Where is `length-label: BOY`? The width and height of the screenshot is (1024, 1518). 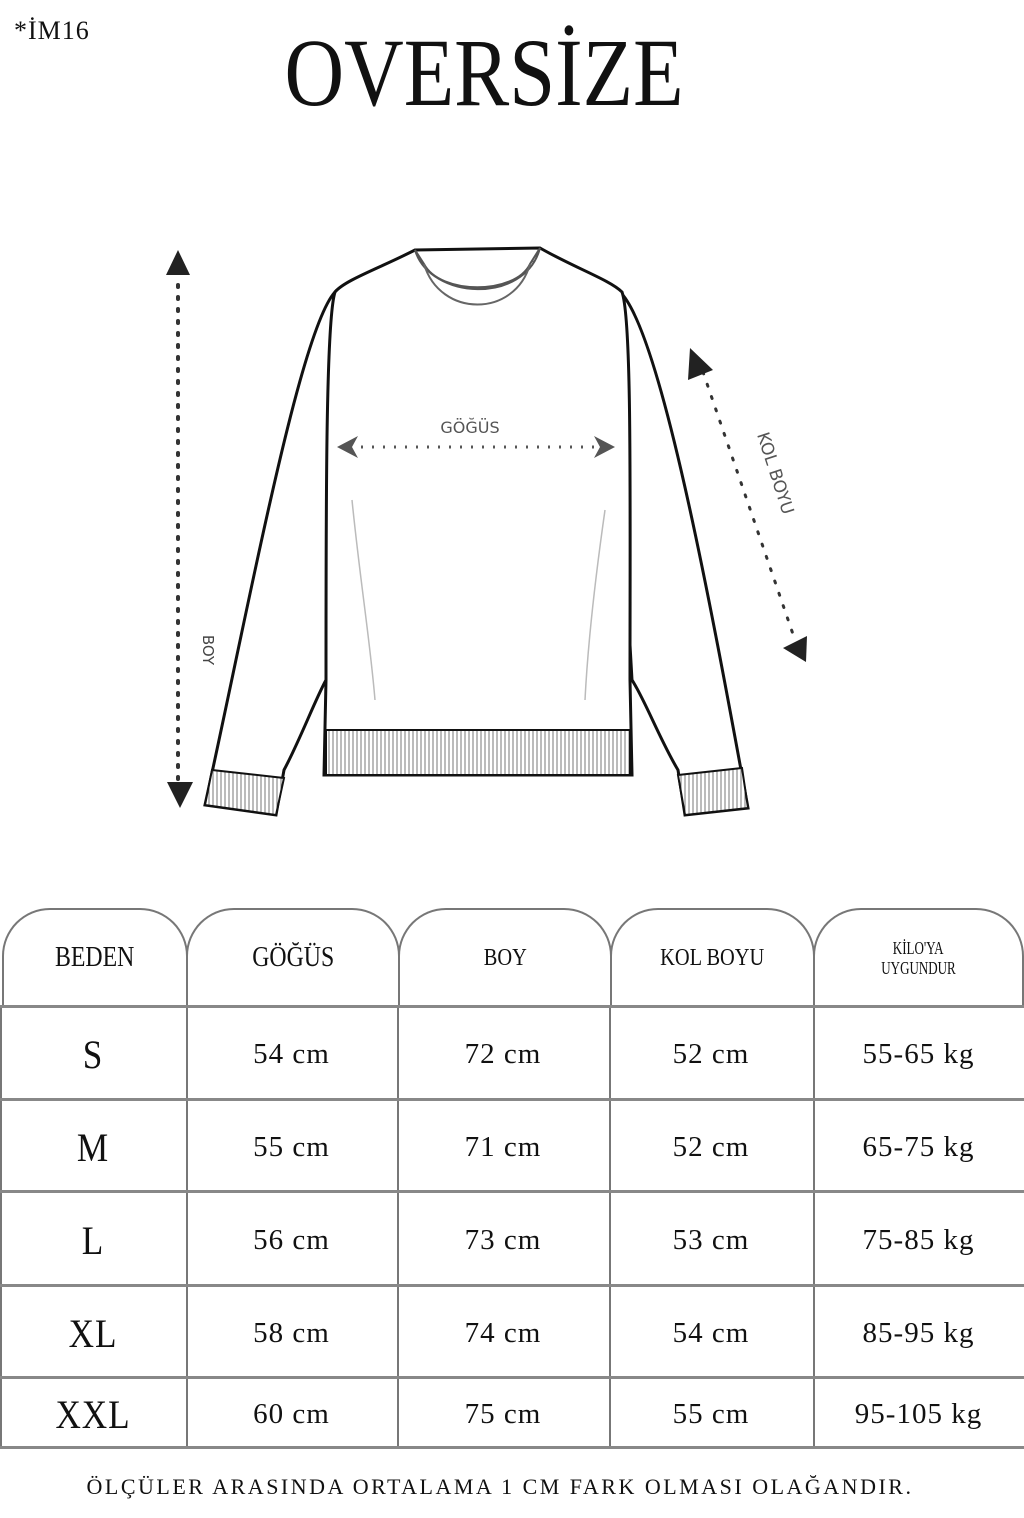
length-label: BOY is located at coordinates (208, 650).